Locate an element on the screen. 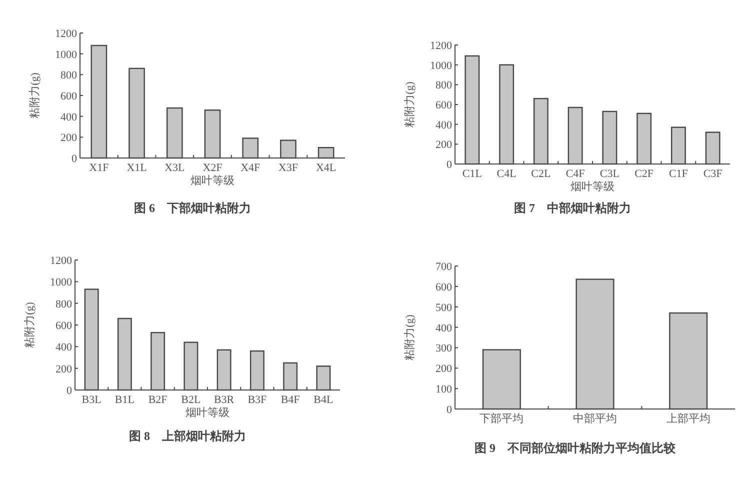  x-tick-label: X2F is located at coordinates (212, 168).